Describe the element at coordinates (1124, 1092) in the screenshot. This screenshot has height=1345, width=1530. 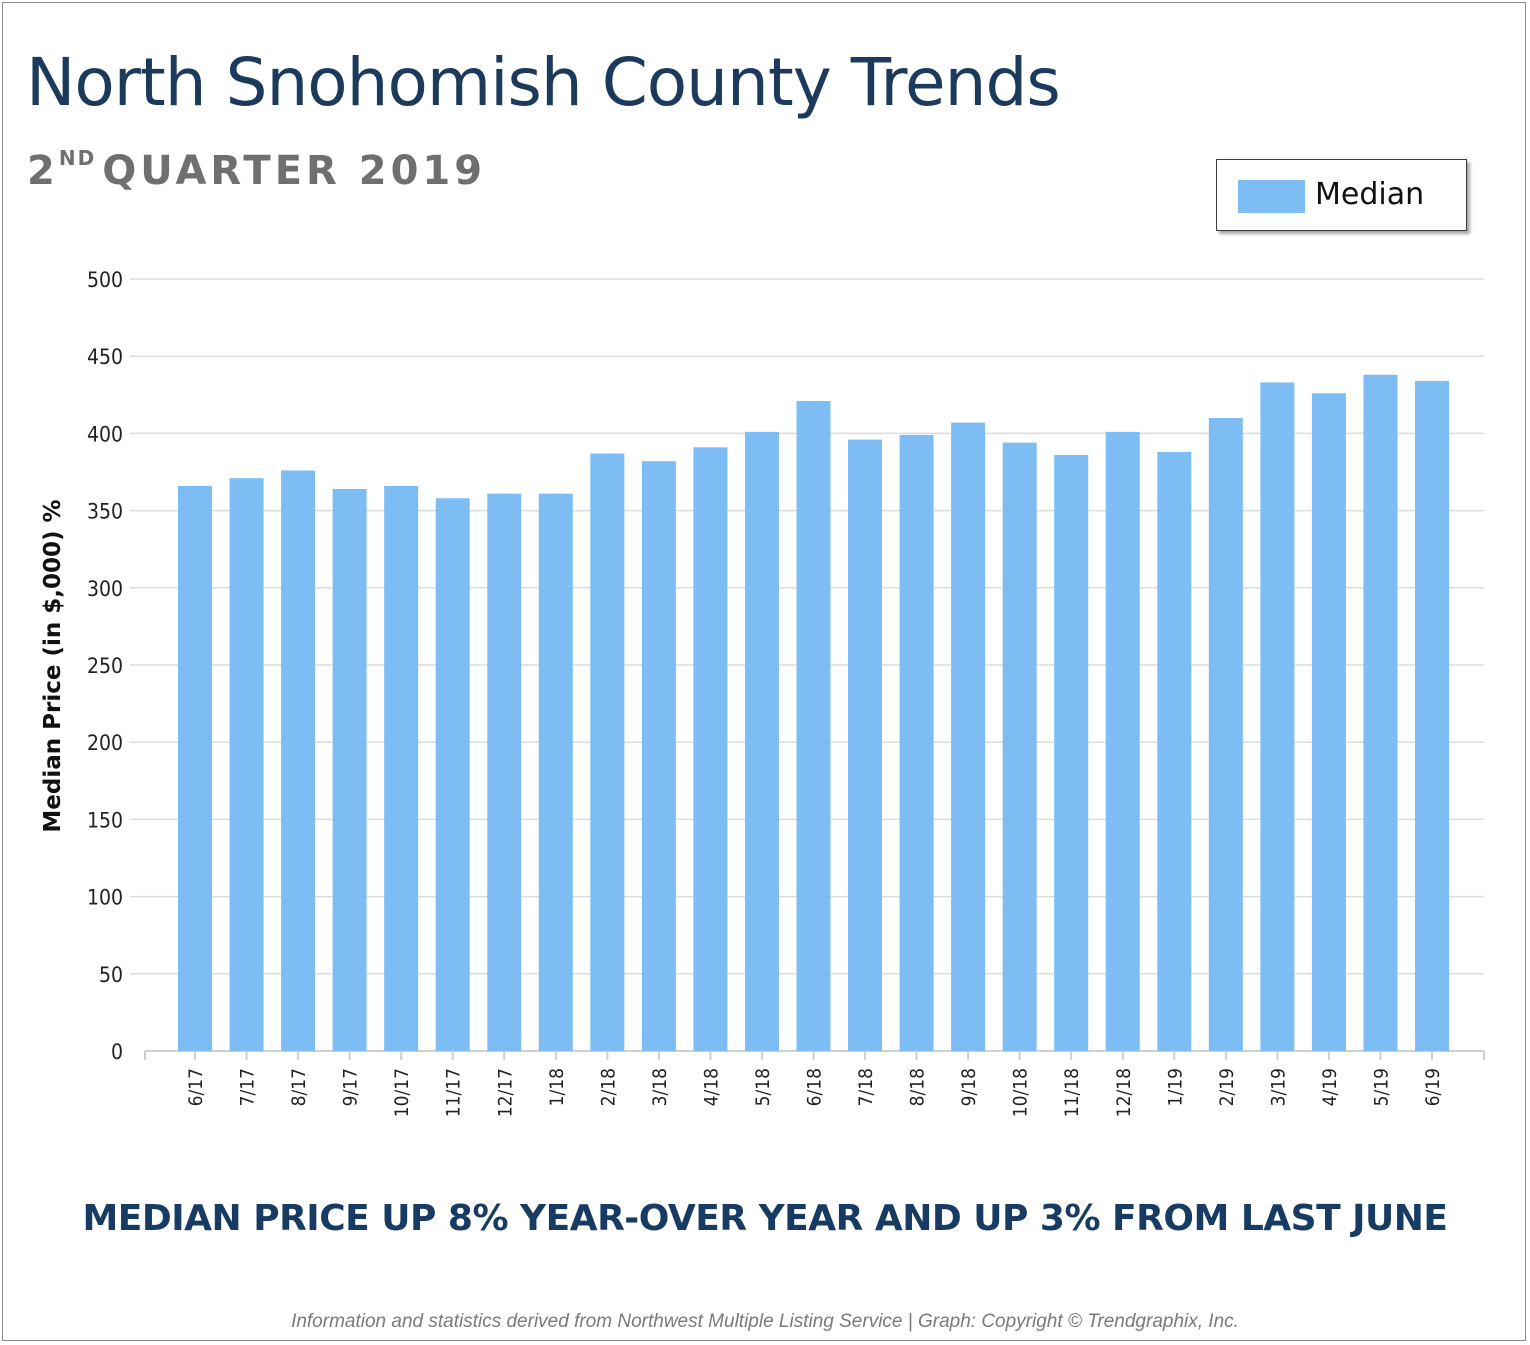
I see `x-tick-label: 12/18` at that location.